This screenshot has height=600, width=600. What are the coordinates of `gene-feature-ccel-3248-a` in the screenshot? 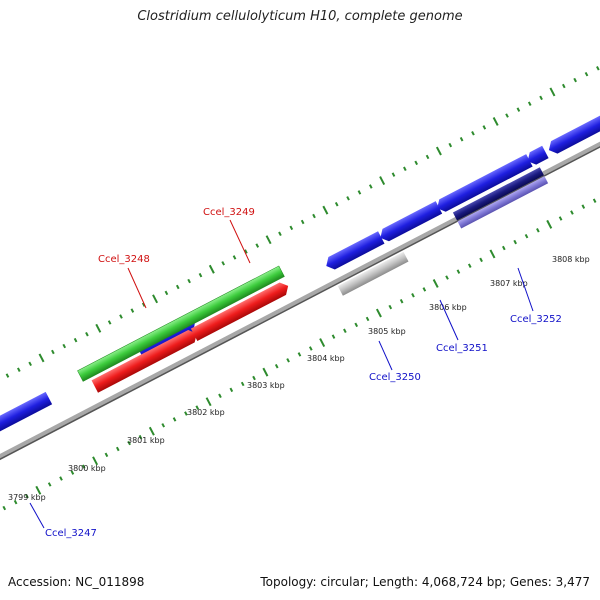 It's located at (145, 360).